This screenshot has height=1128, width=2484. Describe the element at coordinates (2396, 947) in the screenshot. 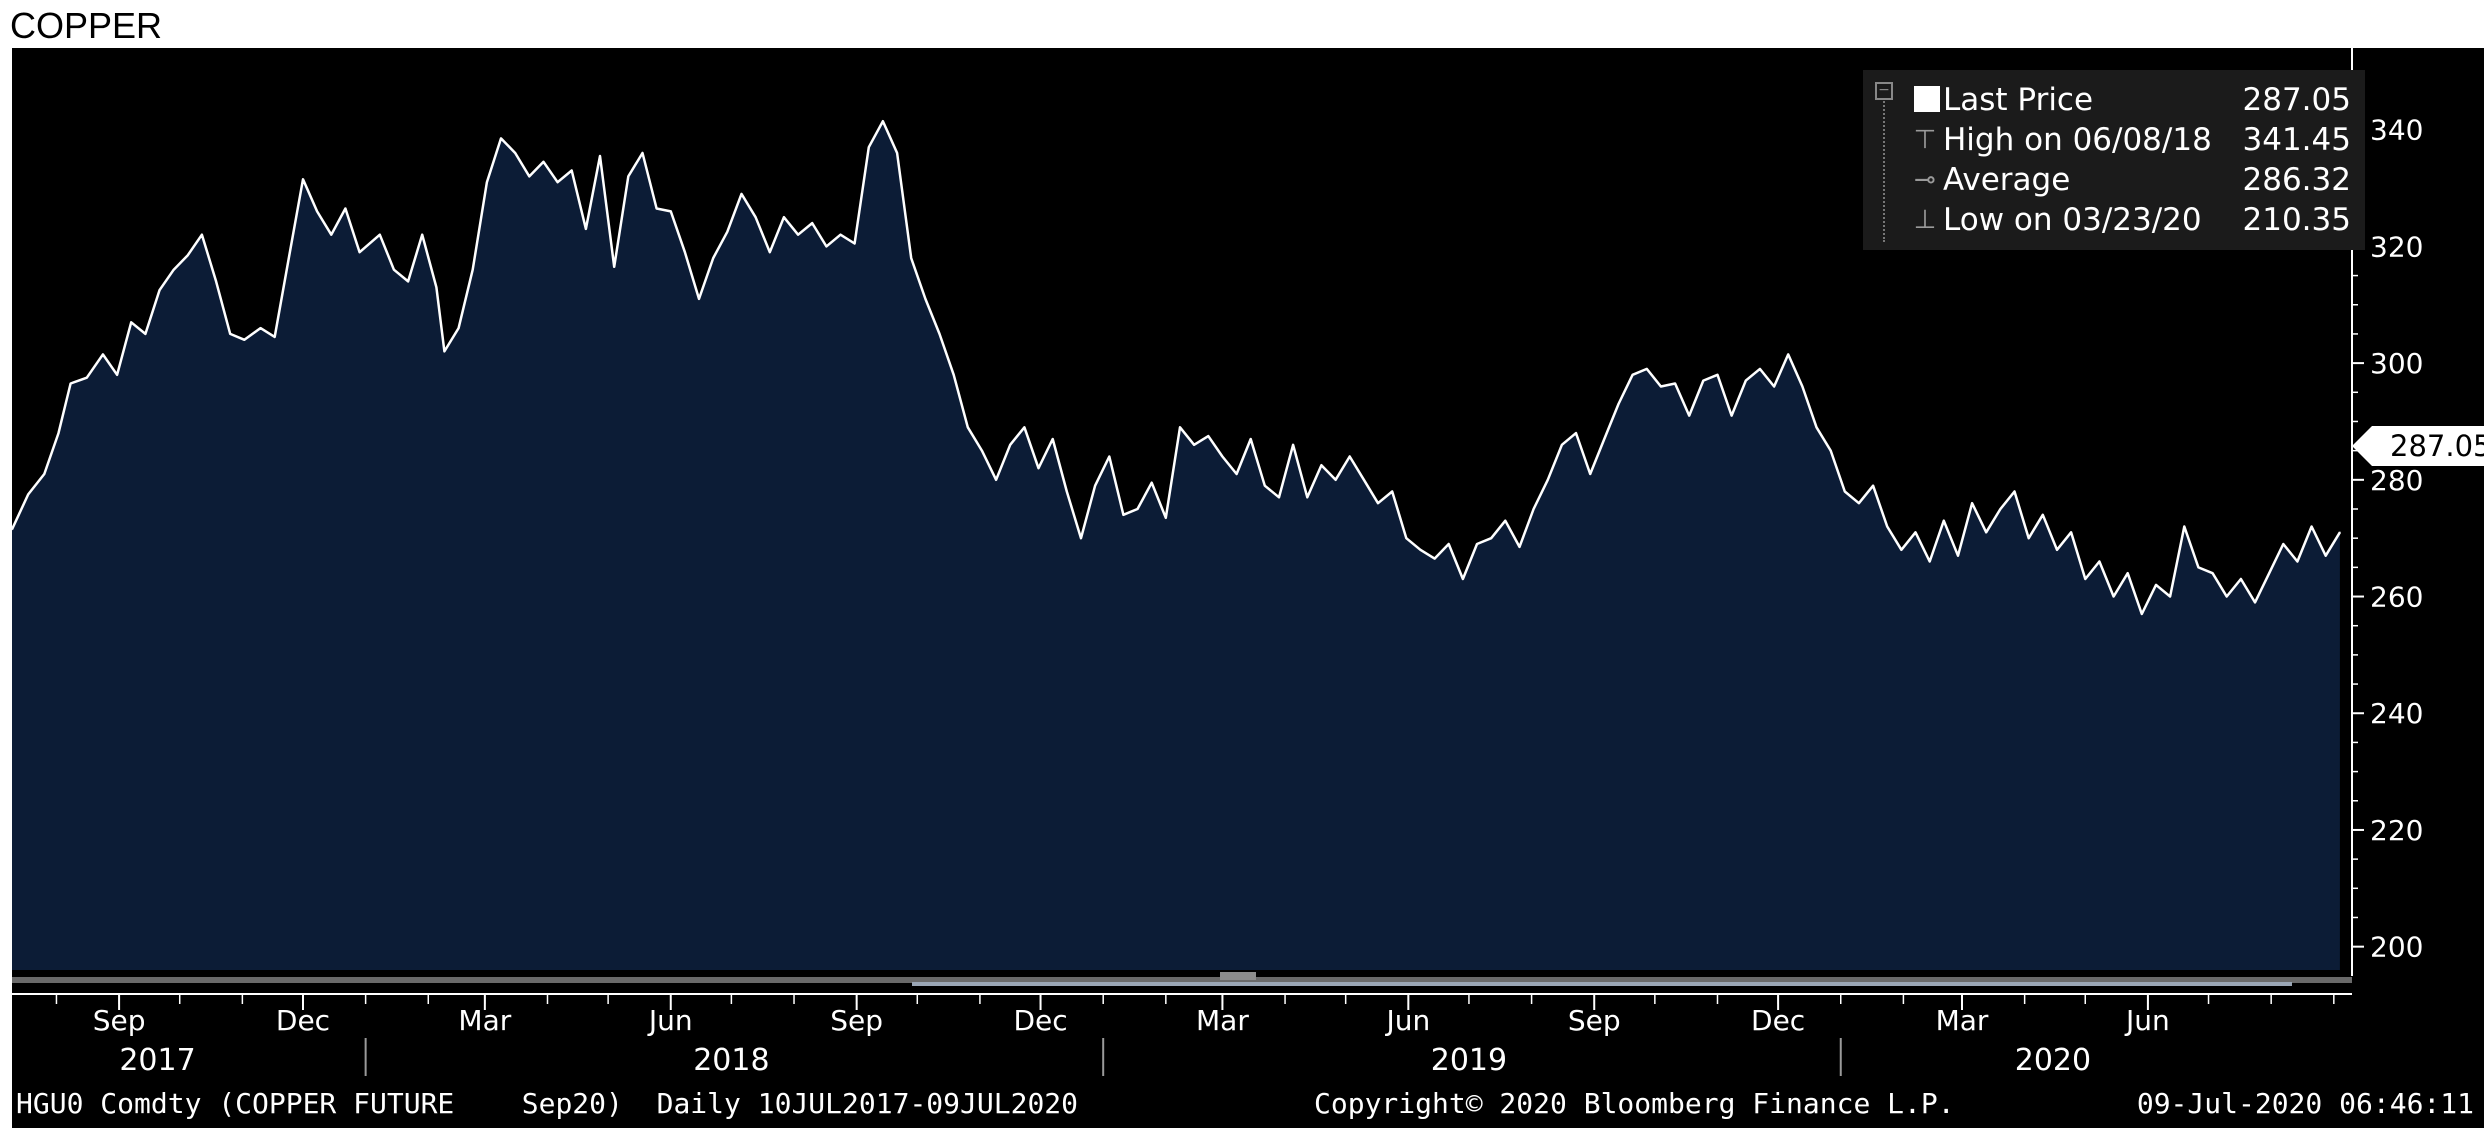

I see `y-tick-label: 200` at that location.